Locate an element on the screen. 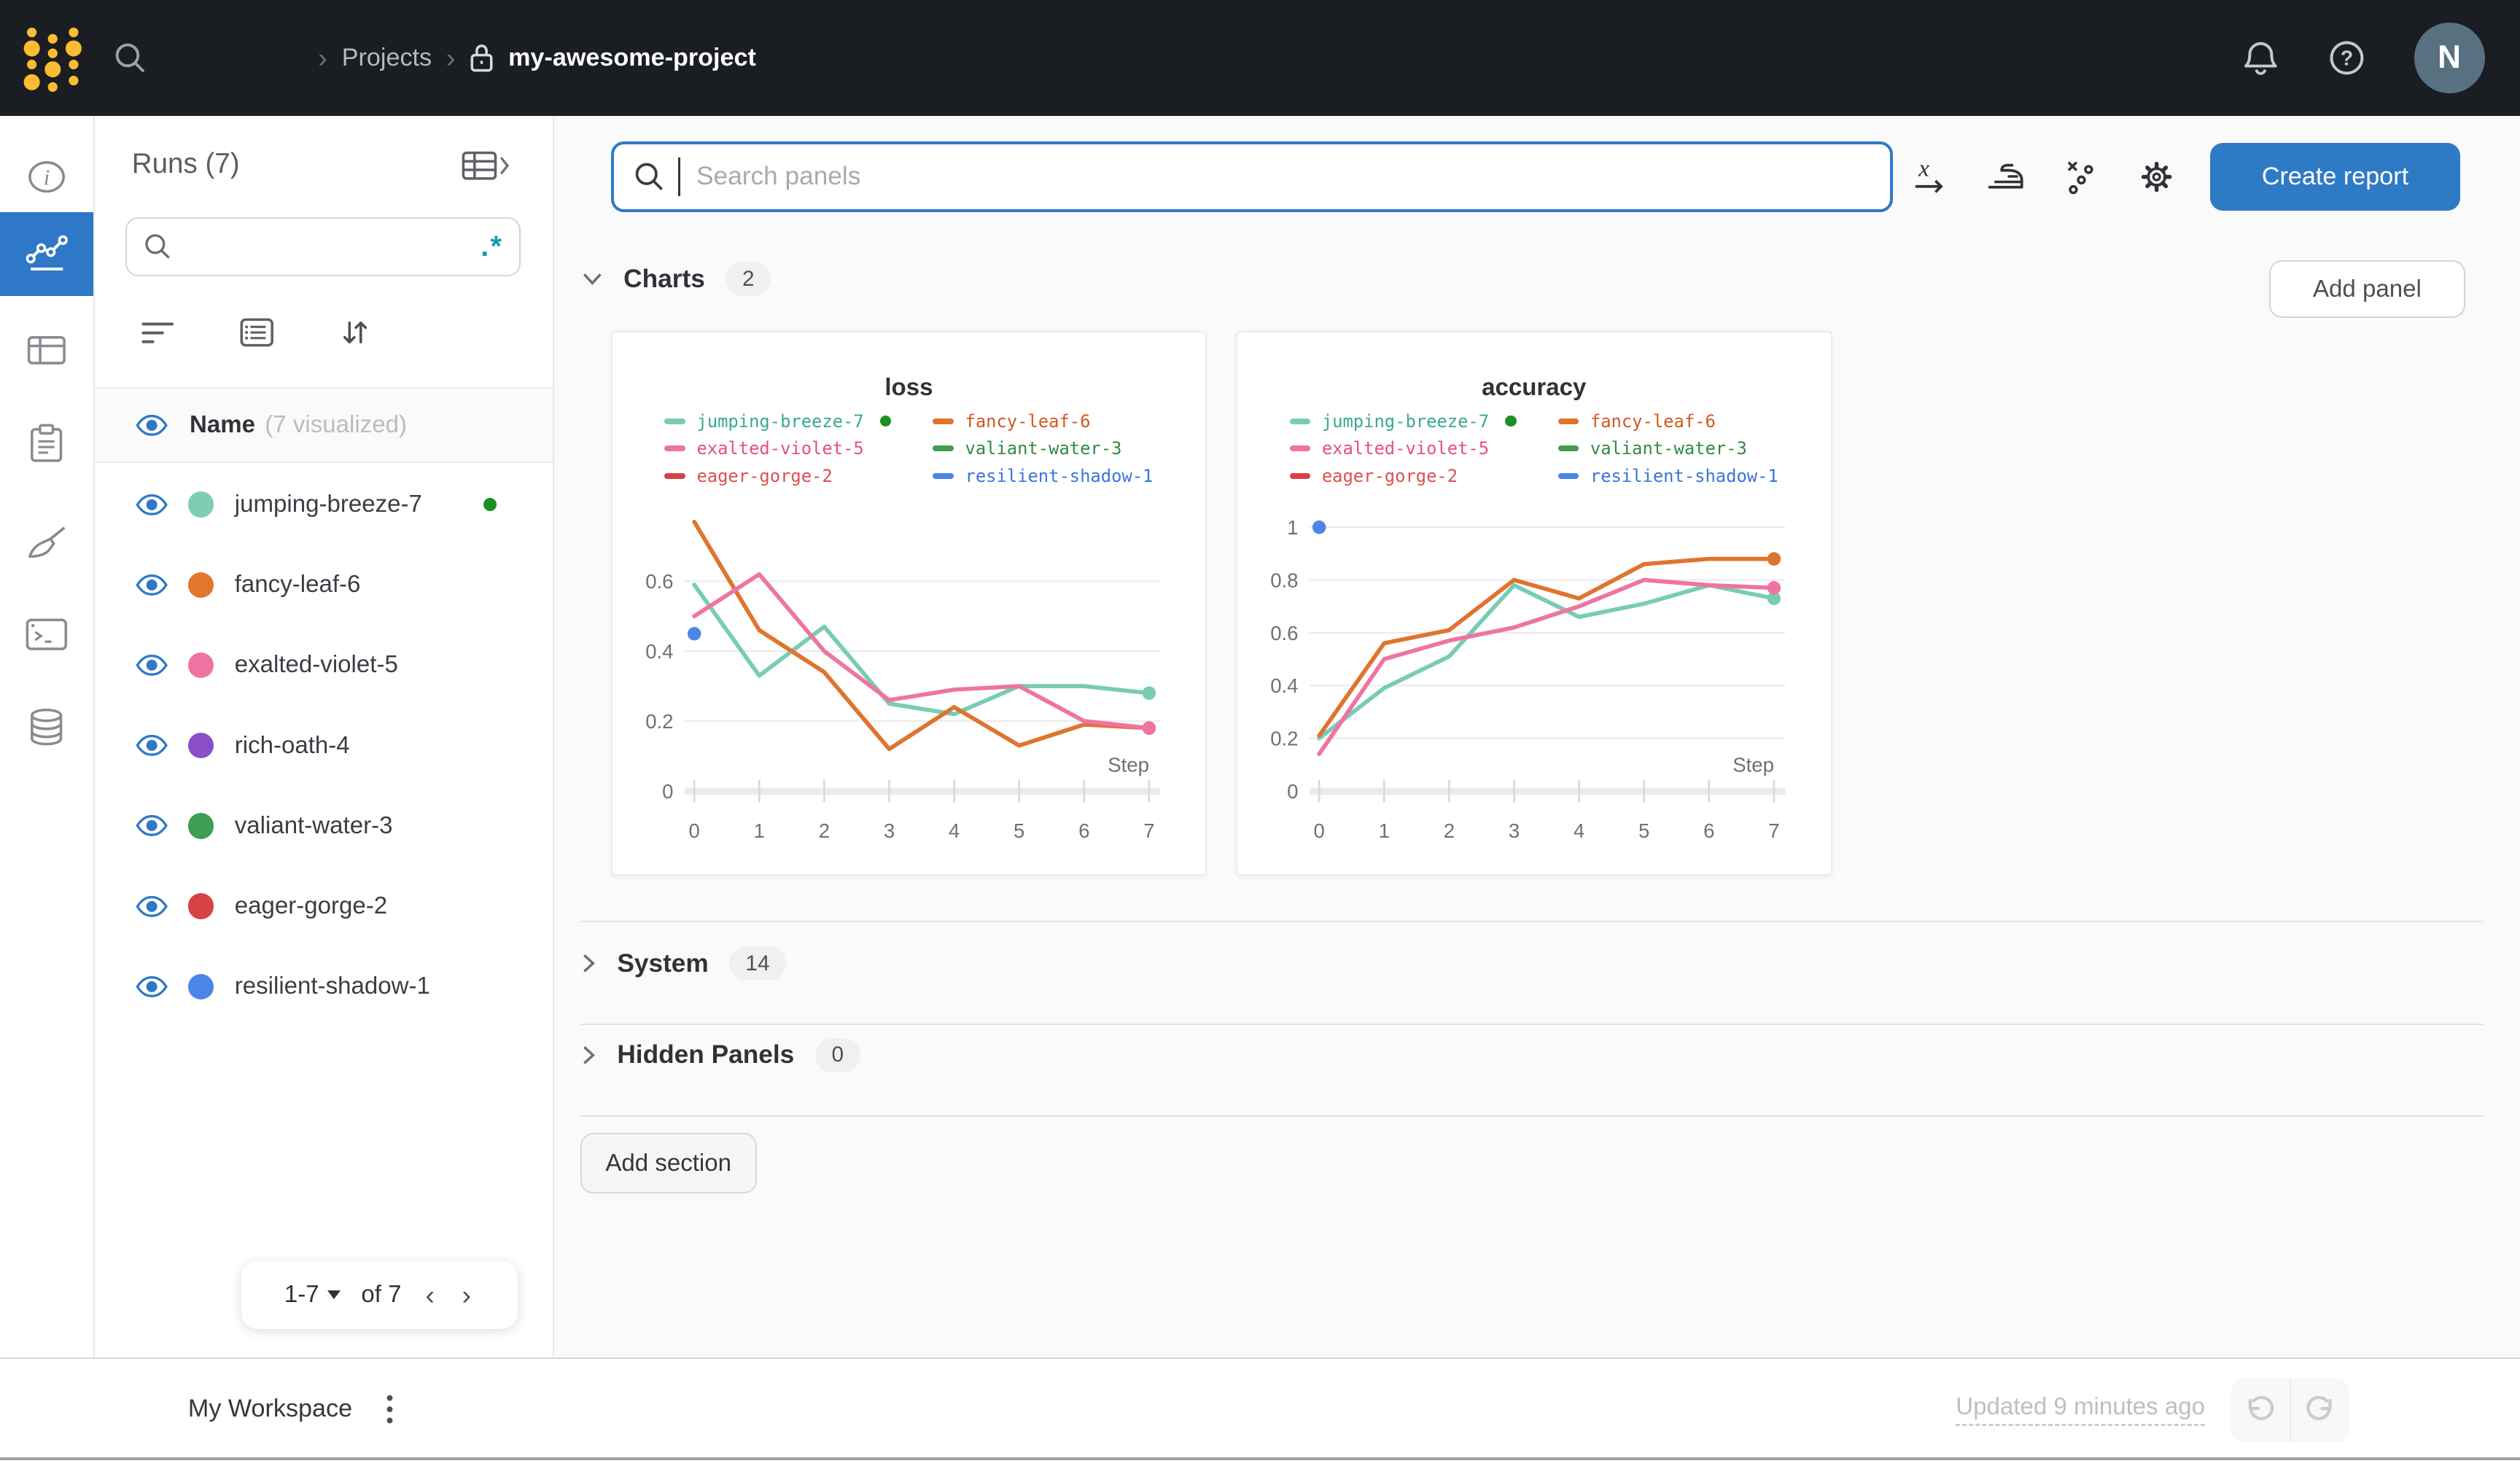 The height and width of the screenshot is (1461, 2520). rail-sweeps-broom-icon is located at coordinates (46, 543).